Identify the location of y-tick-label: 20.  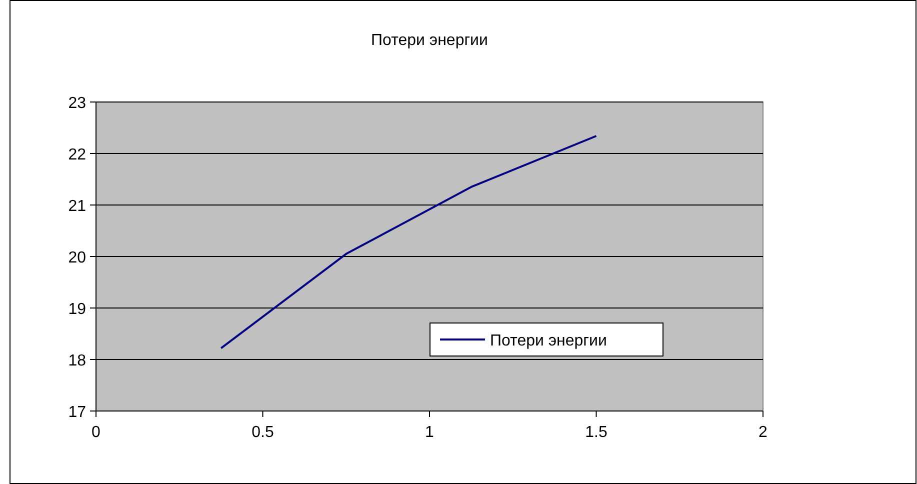
(77, 258).